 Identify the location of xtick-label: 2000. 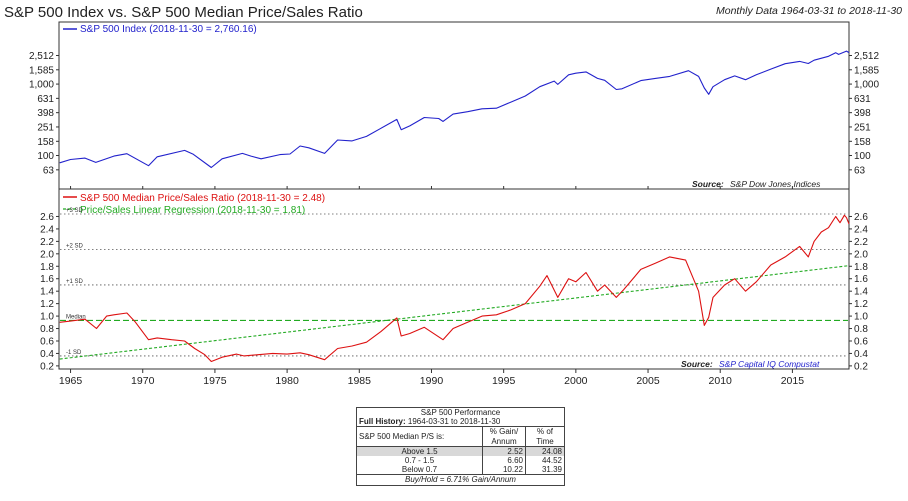
(576, 381).